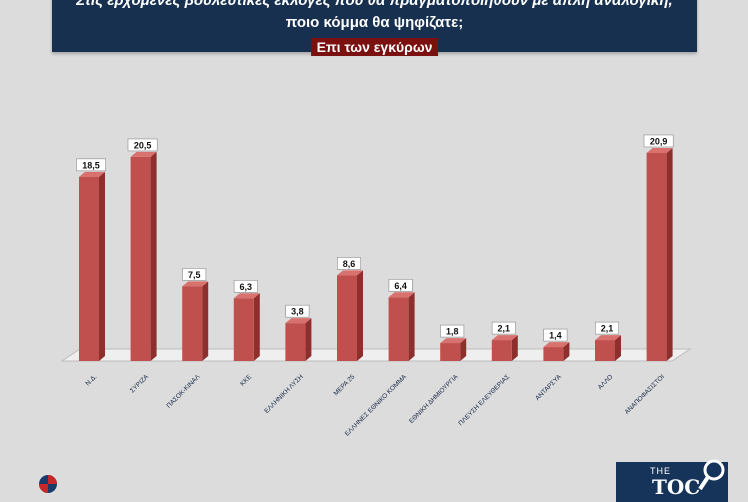 Image resolution: width=748 pixels, height=502 pixels. Describe the element at coordinates (183, 391) in the screenshot. I see `category-label: ΠΑΣΟΚ-ΚΙΝΑΛ` at that location.